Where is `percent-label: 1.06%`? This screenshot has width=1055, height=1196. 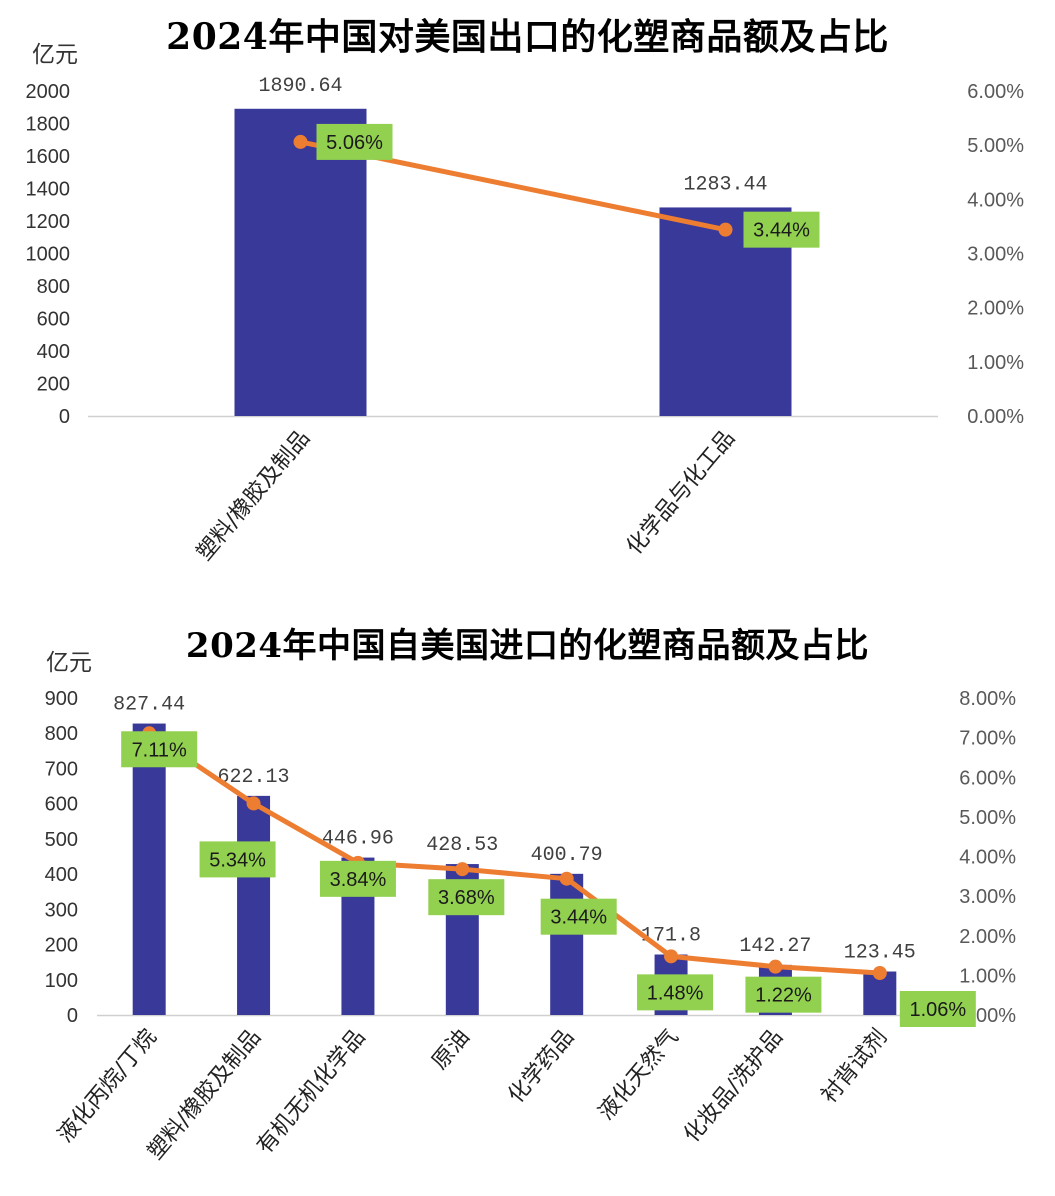 percent-label: 1.06% is located at coordinates (937, 1010).